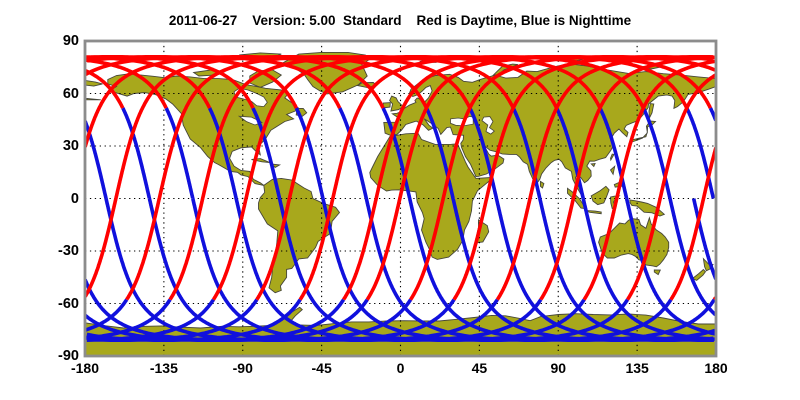  I want to click on x-tick-label: -90, so click(242, 368).